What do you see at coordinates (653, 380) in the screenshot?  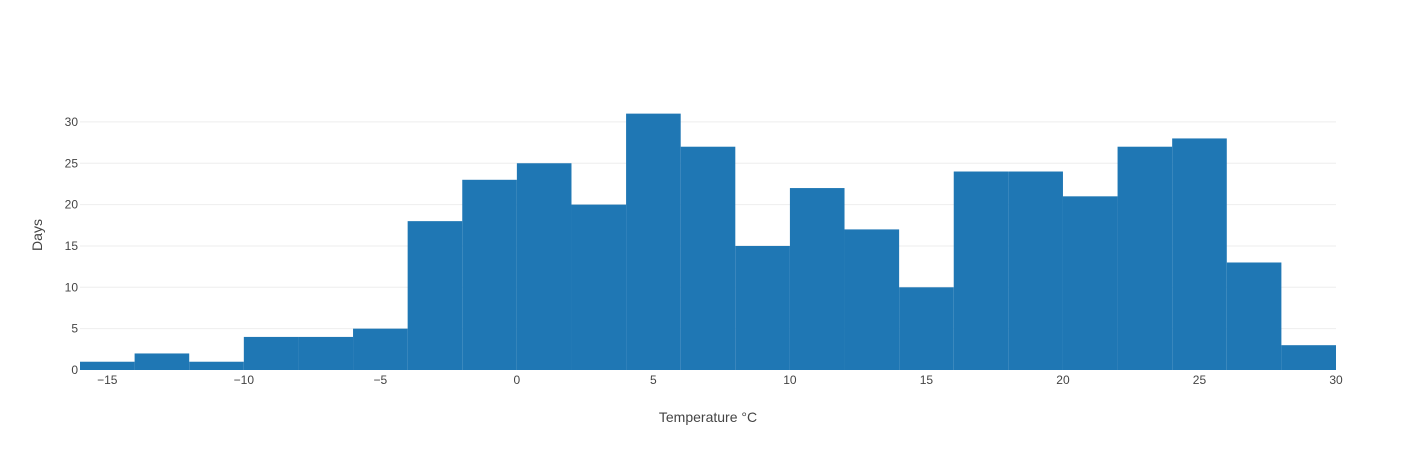 I see `x-tick-label: 5` at bounding box center [653, 380].